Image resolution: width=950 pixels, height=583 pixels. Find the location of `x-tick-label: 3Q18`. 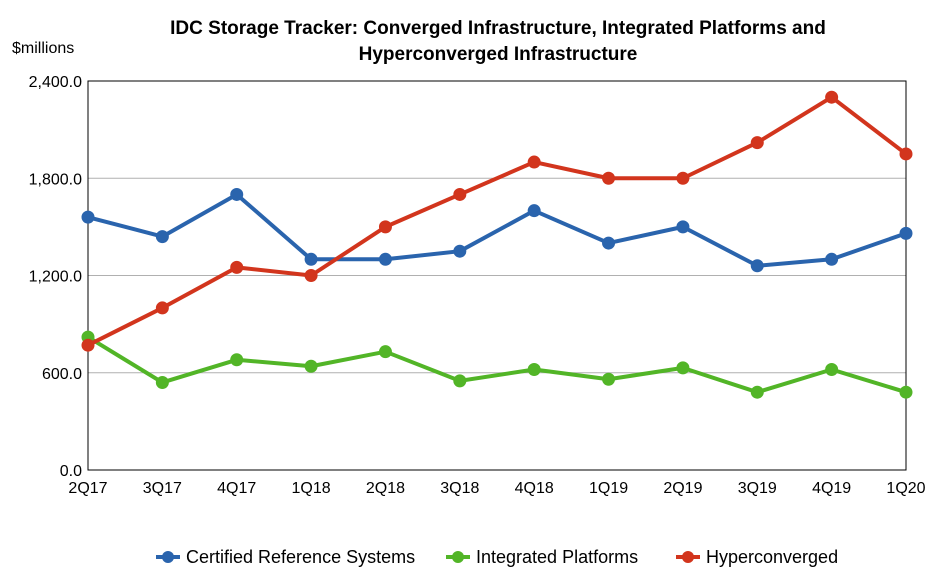

x-tick-label: 3Q18 is located at coordinates (459, 488).